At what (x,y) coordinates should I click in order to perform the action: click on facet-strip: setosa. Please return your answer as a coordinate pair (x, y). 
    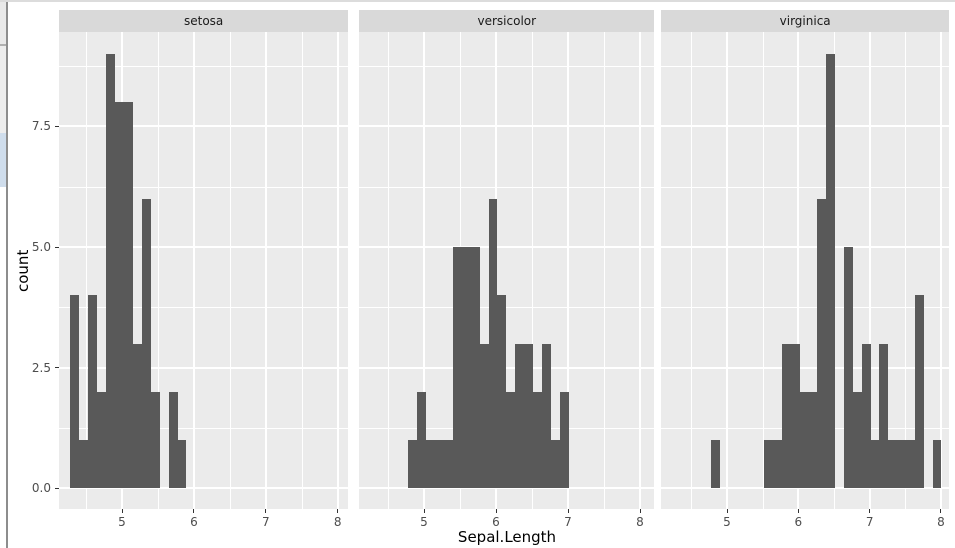
    Looking at the image, I should click on (204, 21).